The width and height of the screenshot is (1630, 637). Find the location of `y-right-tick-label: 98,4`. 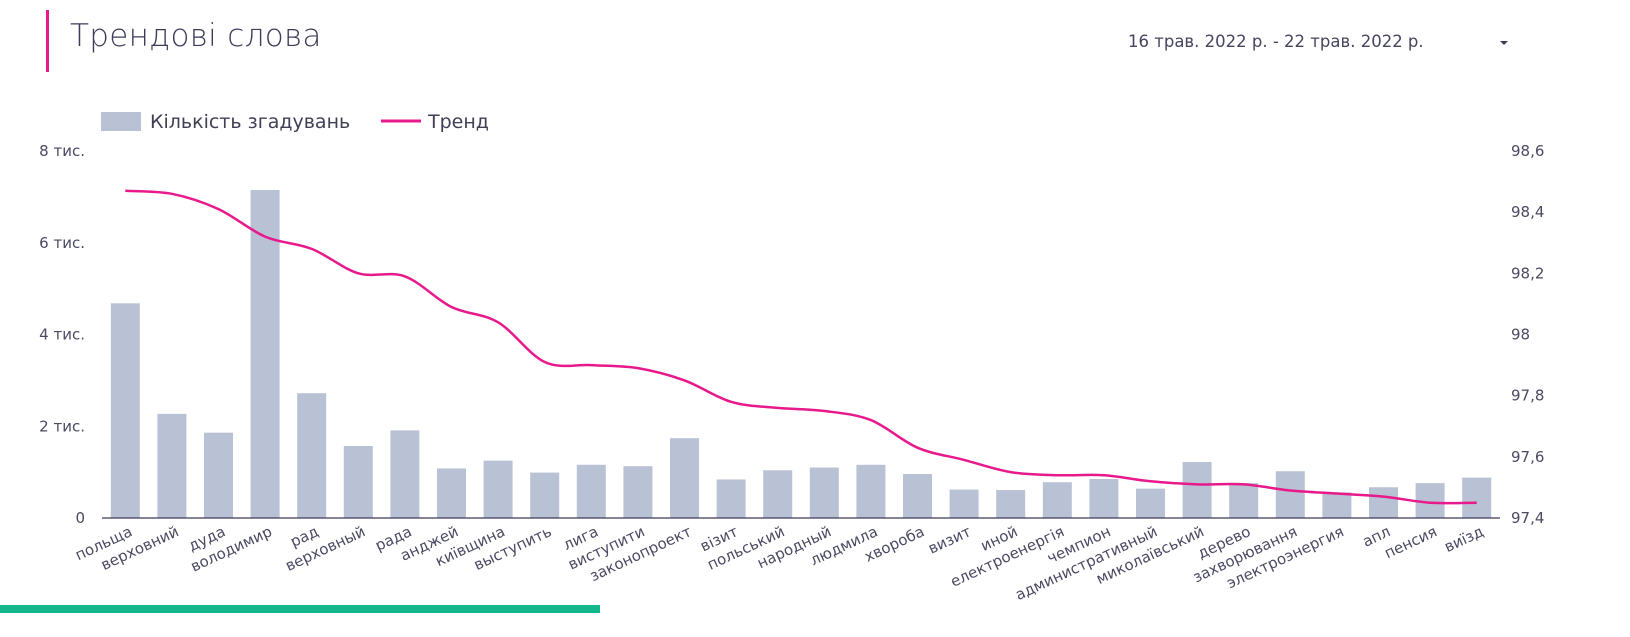

y-right-tick-label: 98,4 is located at coordinates (1527, 212).